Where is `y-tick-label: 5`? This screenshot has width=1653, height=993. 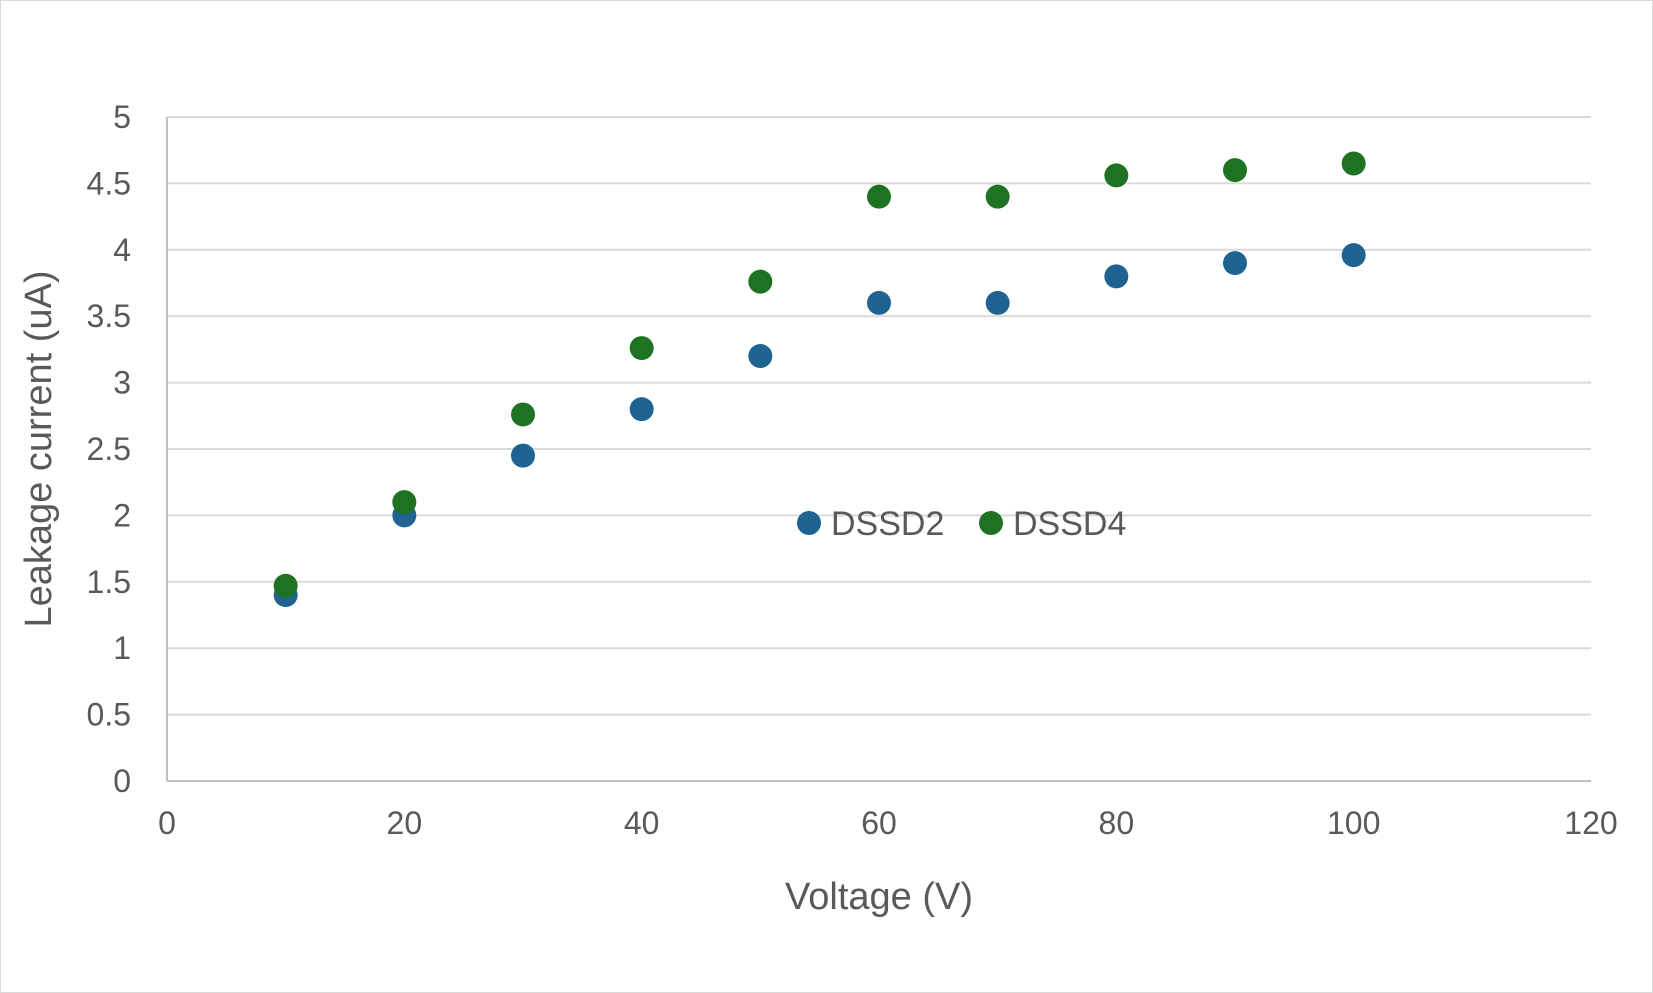
y-tick-label: 5 is located at coordinates (122, 117).